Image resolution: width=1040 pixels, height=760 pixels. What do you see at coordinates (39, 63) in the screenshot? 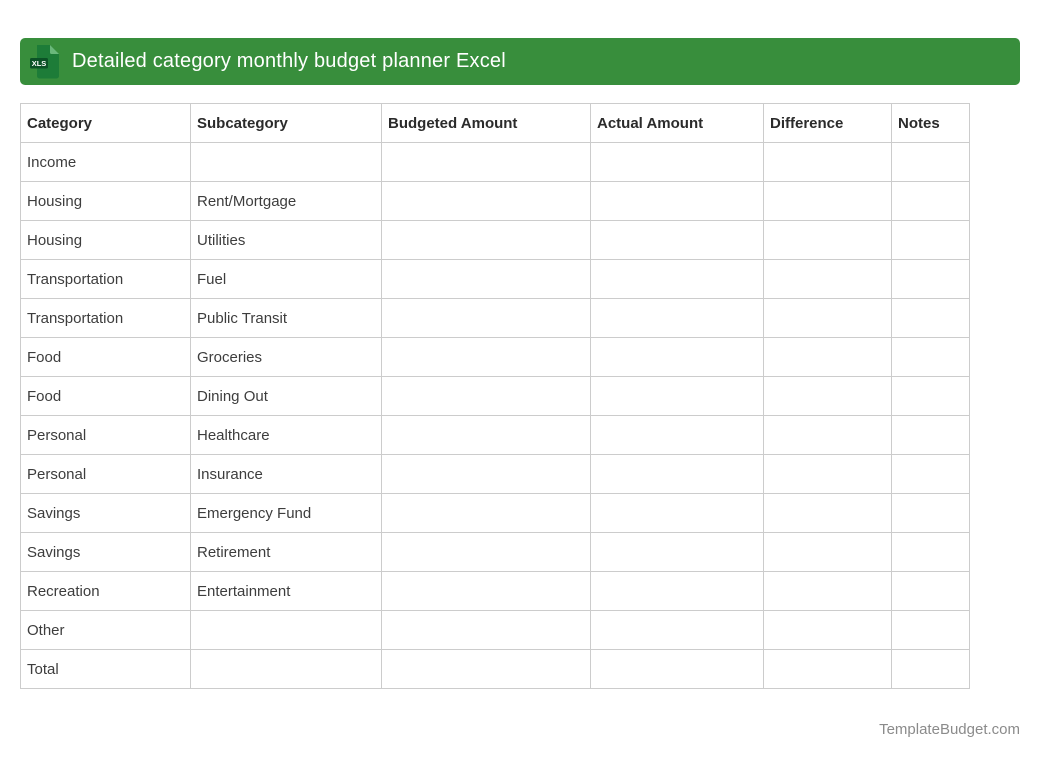
I see `xls-badge-text: XLS` at bounding box center [39, 63].